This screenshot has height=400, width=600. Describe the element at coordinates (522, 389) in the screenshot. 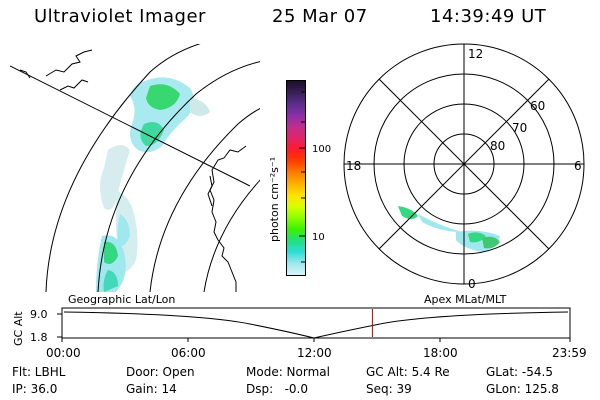

I see `glon-info: GLon: 125.8` at that location.